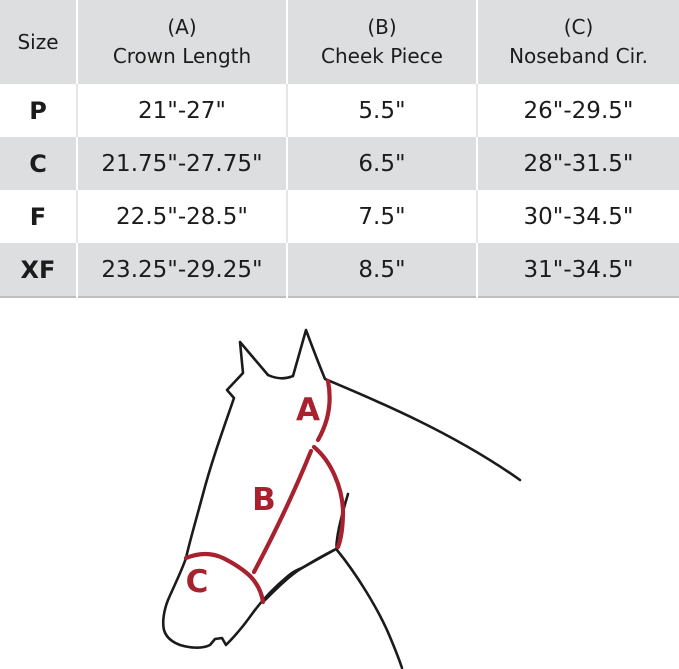 The image size is (679, 669). Describe the element at coordinates (577, 110) in the screenshot. I see `noseband-cell: 26"-29.5"` at that location.